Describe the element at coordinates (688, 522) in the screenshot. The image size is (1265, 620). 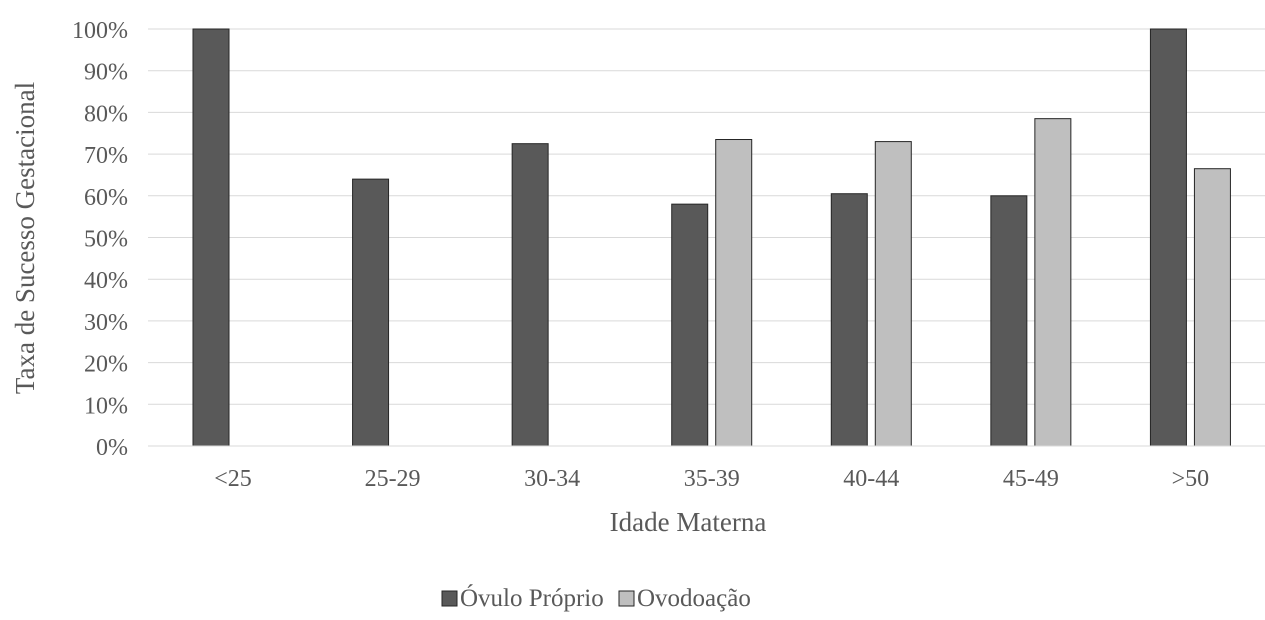
I see `x-axis-title: Idade Materna` at that location.